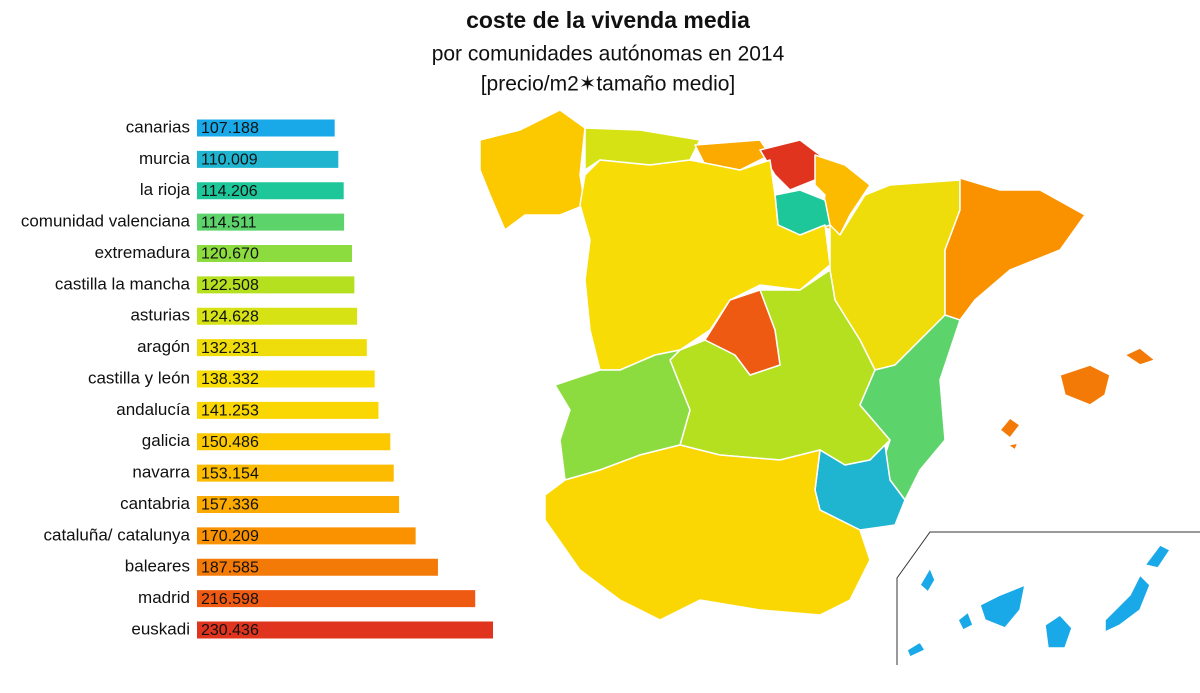 The height and width of the screenshot is (693, 1200). Describe the element at coordinates (123, 283) in the screenshot. I see `category-label: castilla la mancha` at that location.